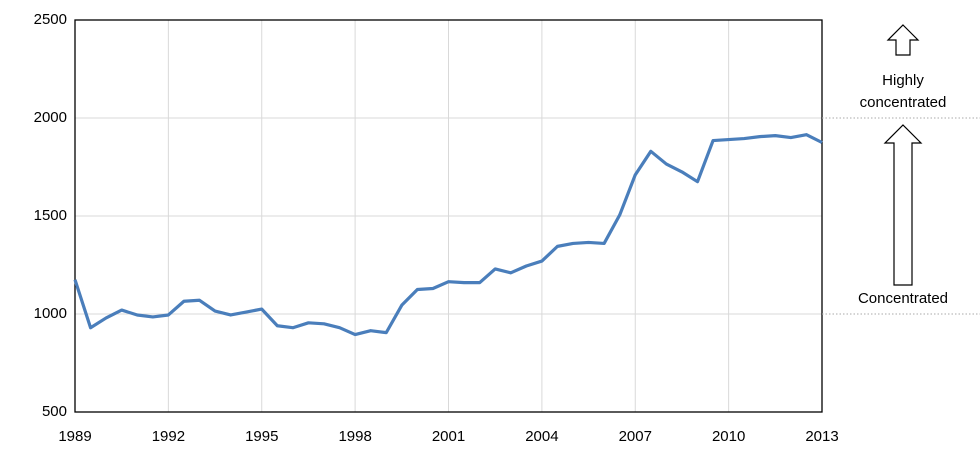  Describe the element at coordinates (541, 436) in the screenshot. I see `x-tick-label: 2004` at that location.